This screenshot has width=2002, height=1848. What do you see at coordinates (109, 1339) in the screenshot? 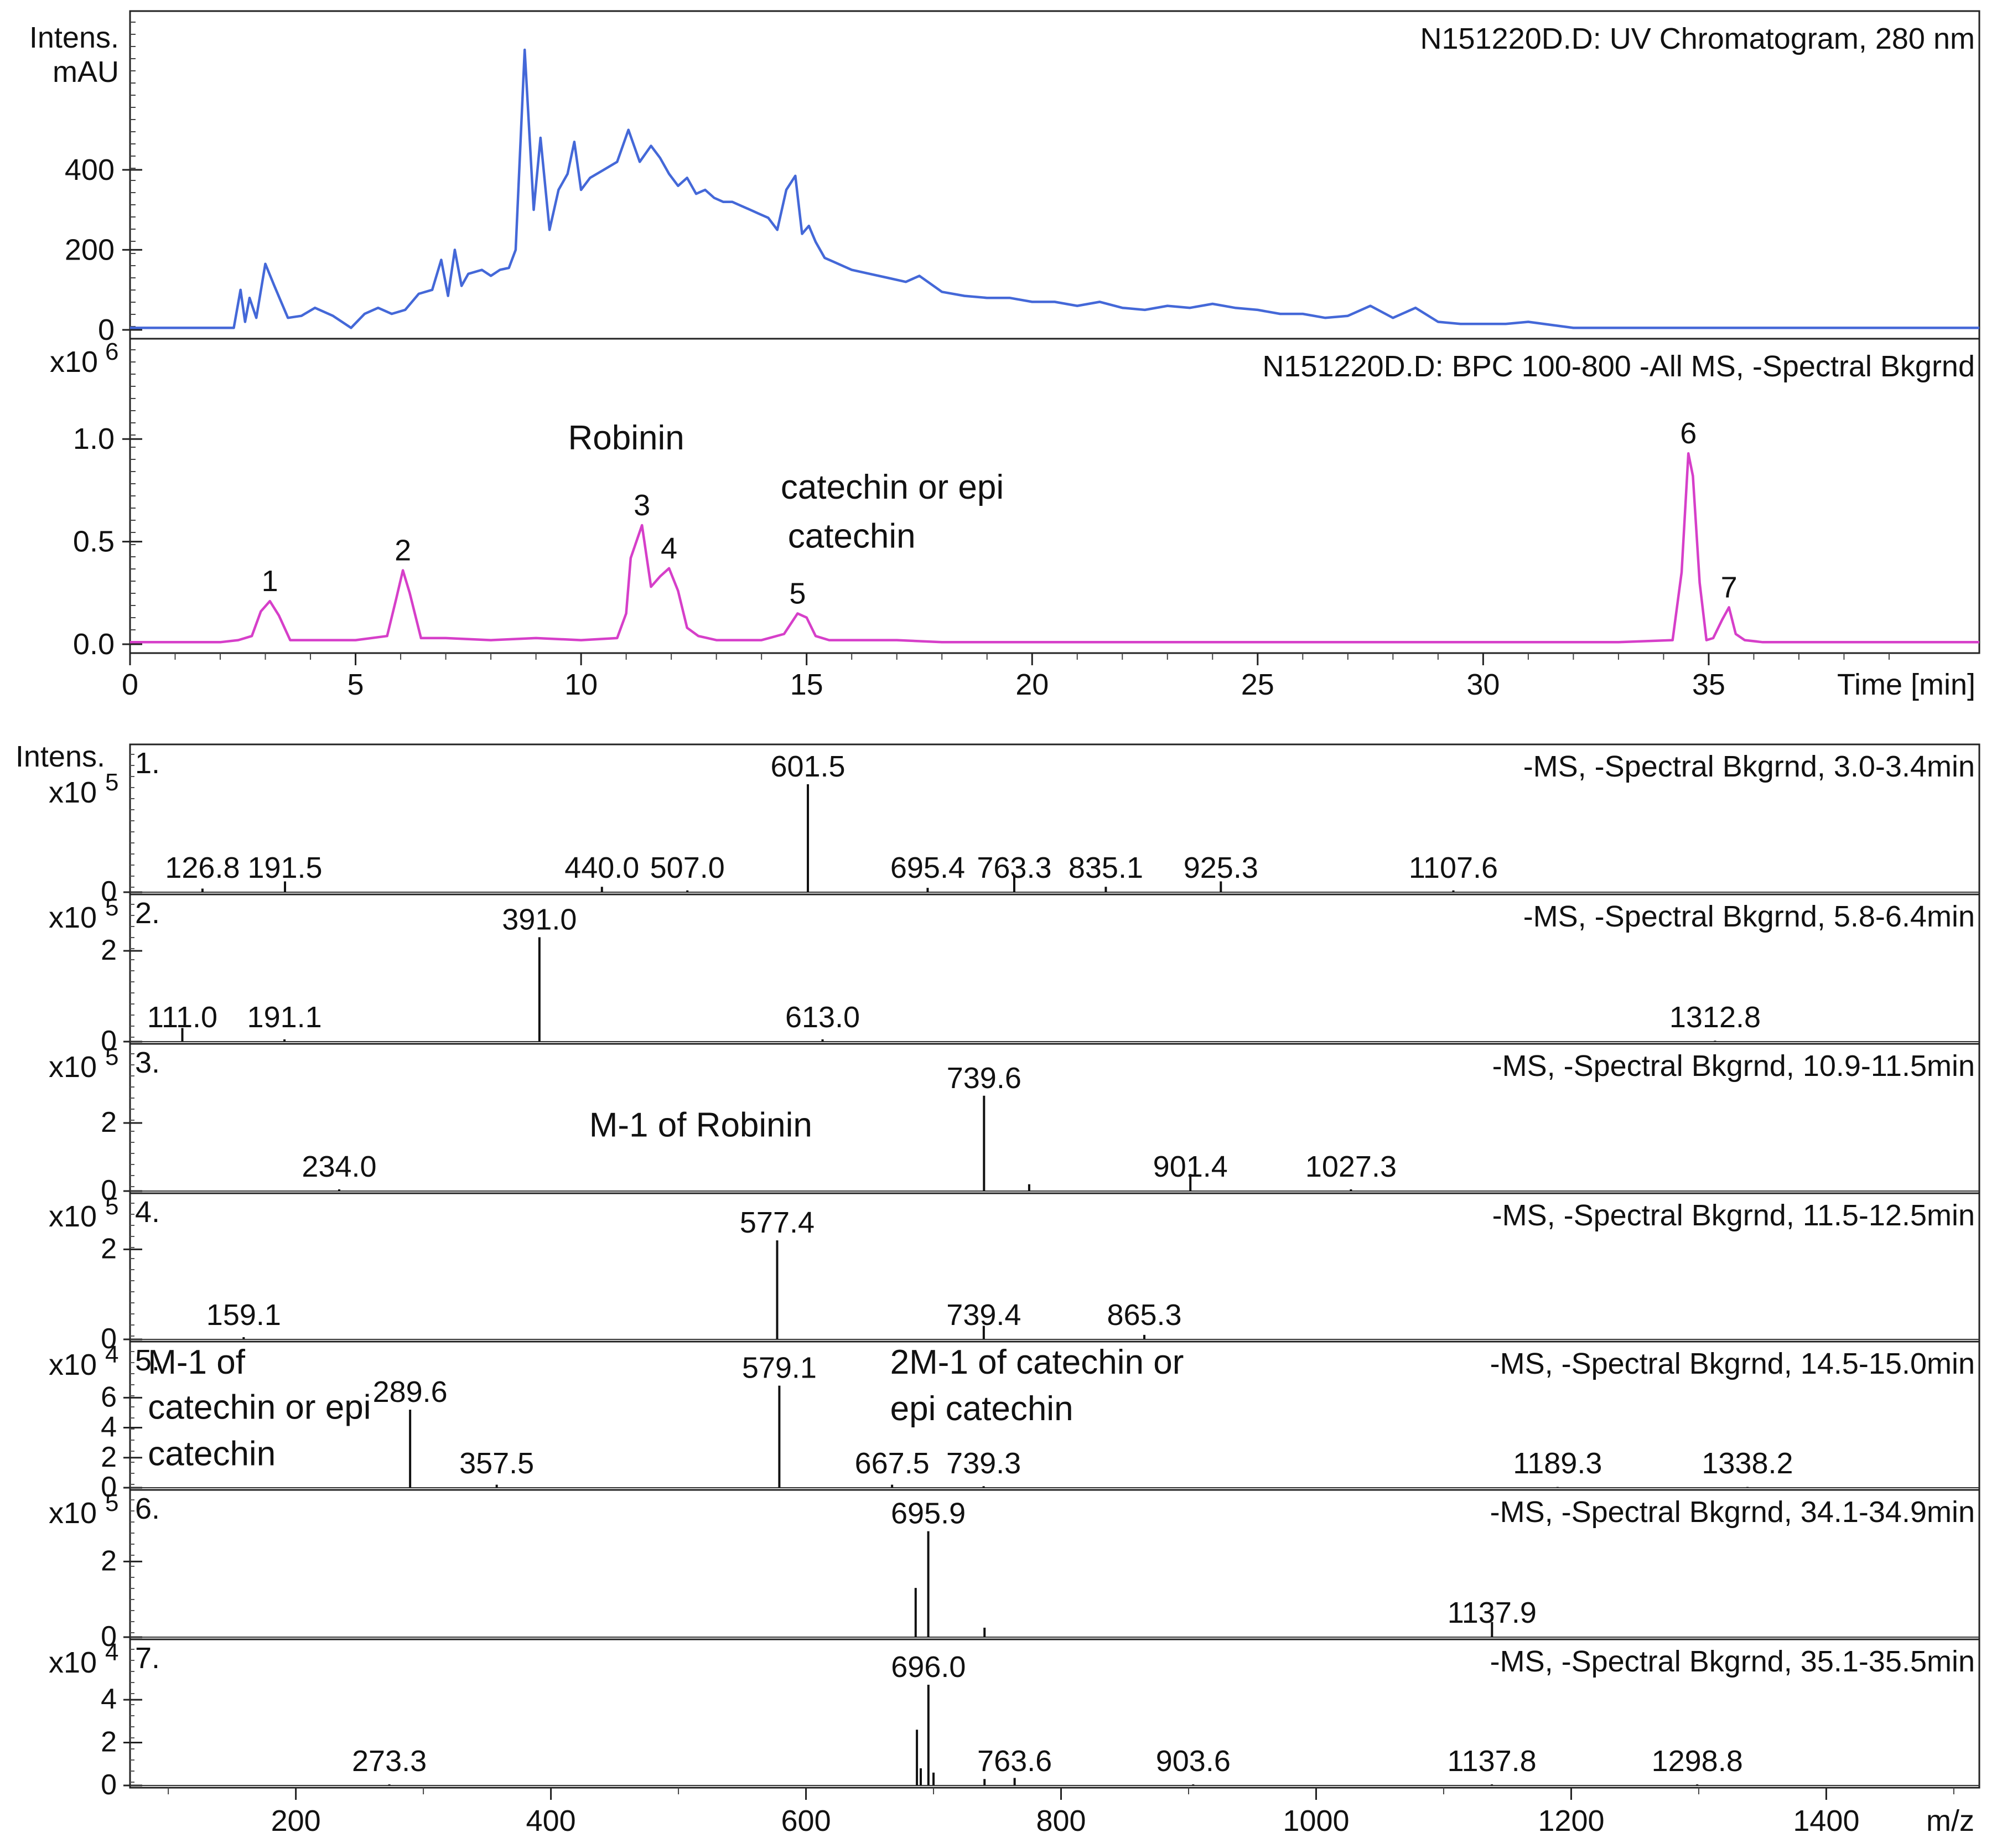
I see `ms4-ytick-label: 0` at bounding box center [109, 1339].